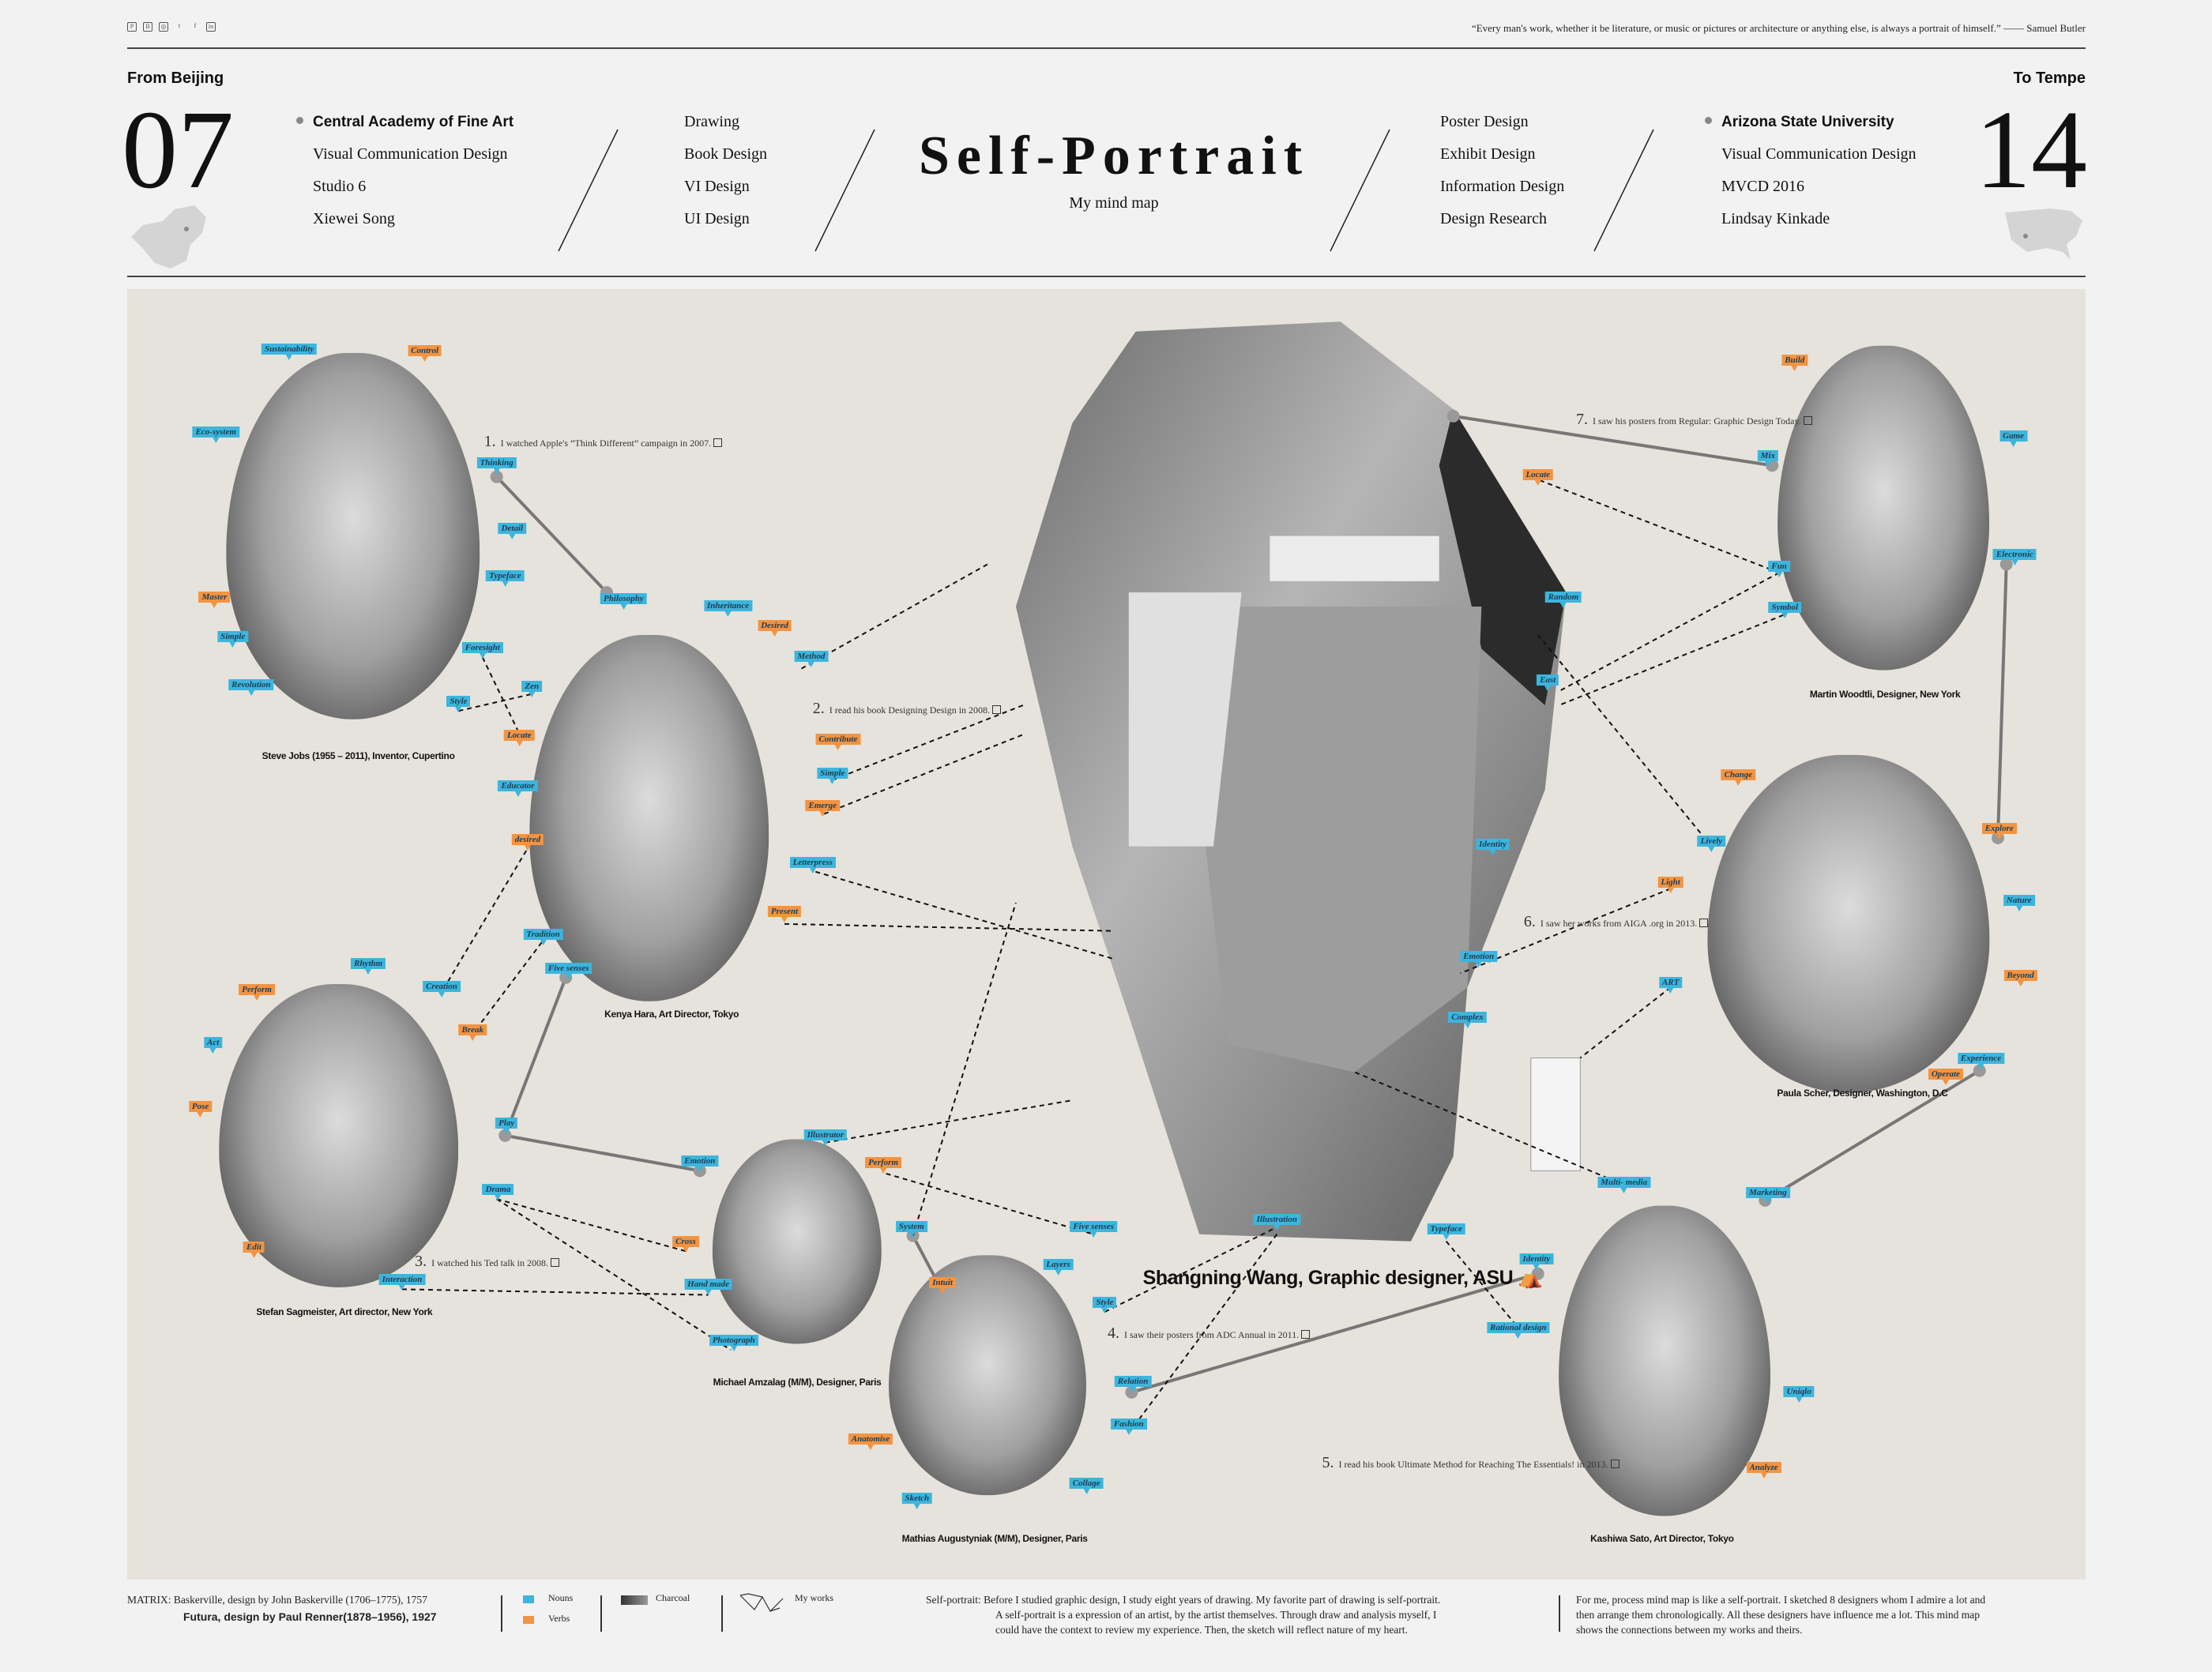 This screenshot has height=1672, width=2212. I want to click on easel-icon: ⛺, so click(1531, 1277).